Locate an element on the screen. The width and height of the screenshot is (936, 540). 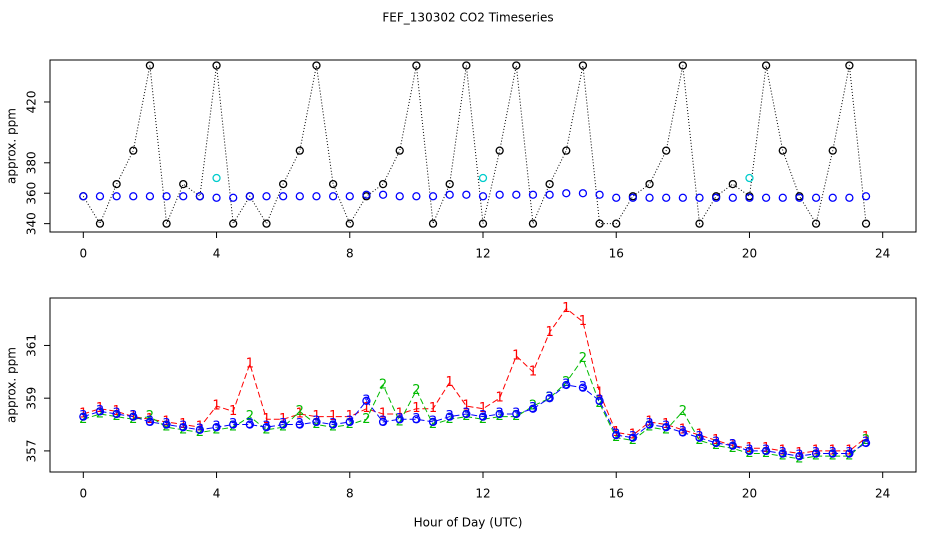
x-tick-label: 20 is located at coordinates (749, 494).